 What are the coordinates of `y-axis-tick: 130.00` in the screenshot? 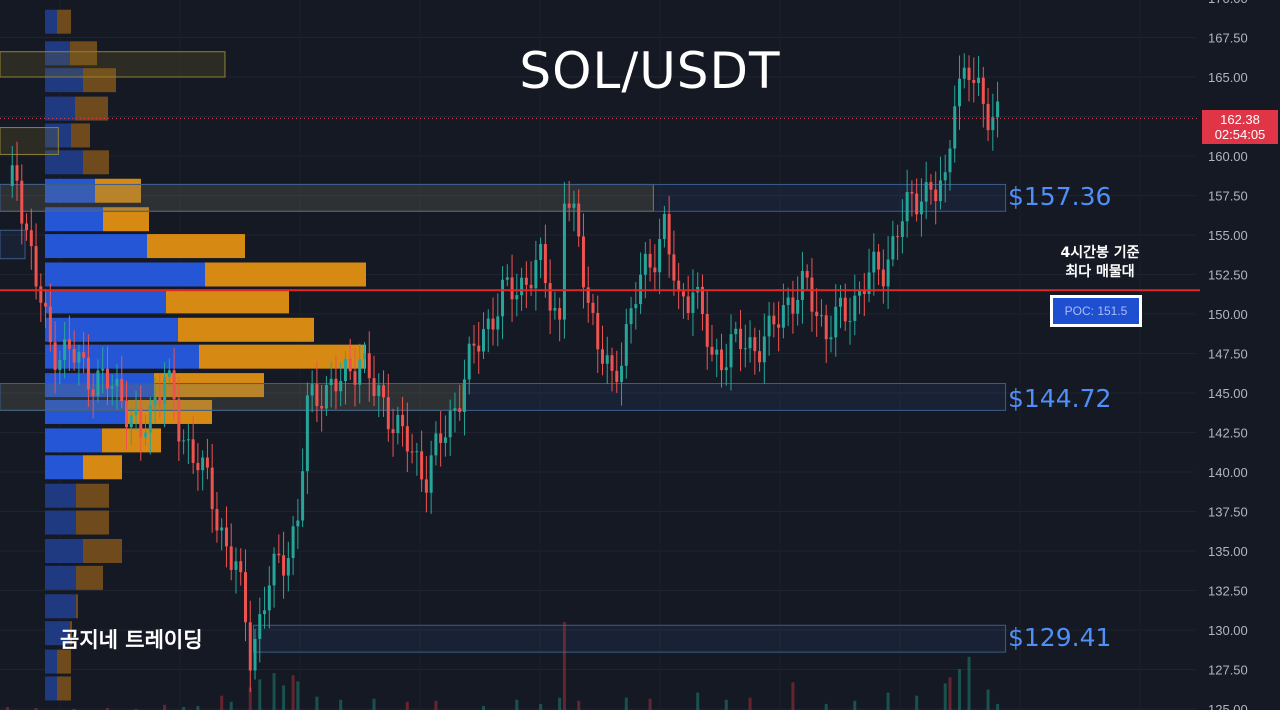 It's located at (1228, 630).